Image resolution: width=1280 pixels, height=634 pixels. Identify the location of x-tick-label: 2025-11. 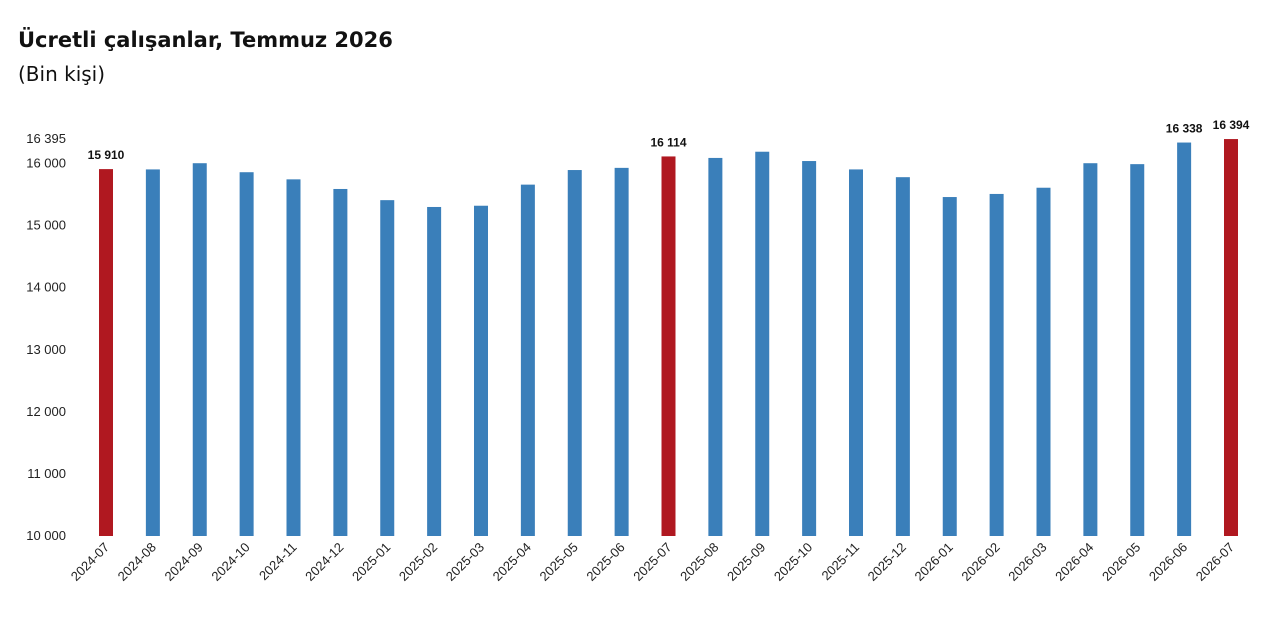
(840, 562).